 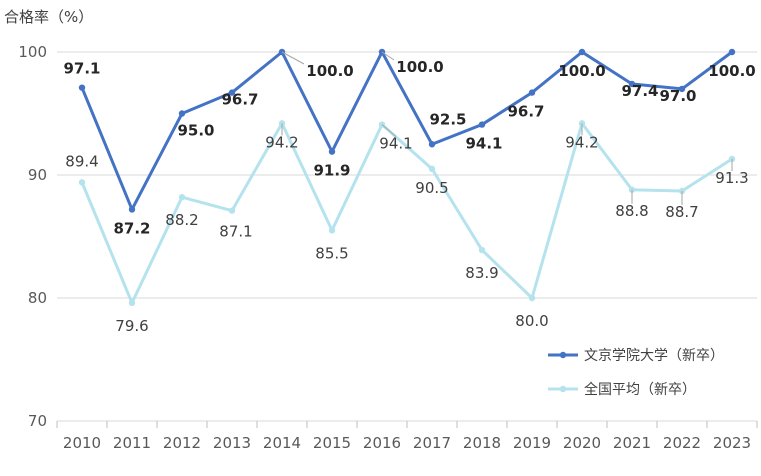 I want to click on data-label-series-1-2023: 100.0, so click(x=731, y=71).